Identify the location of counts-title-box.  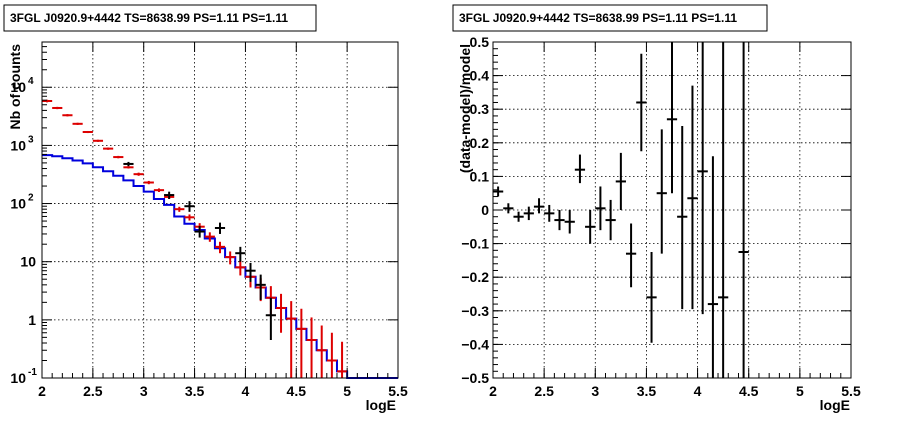
(160, 18).